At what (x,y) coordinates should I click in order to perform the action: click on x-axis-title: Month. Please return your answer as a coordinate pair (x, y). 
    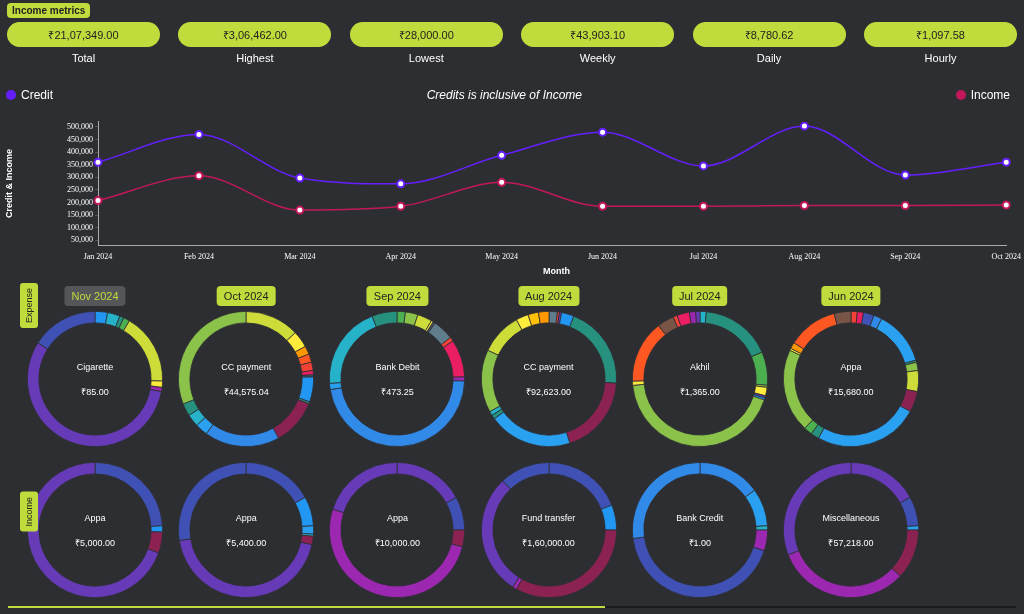
    Looking at the image, I should click on (556, 271).